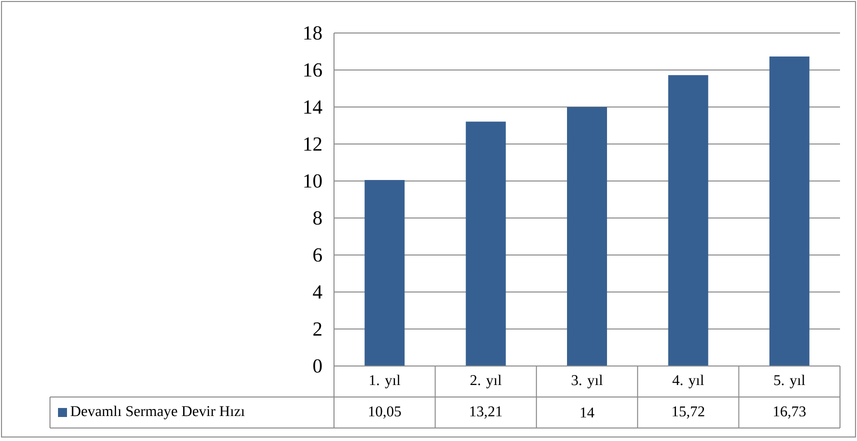 The image size is (857, 441). I want to click on y-tick-label: 8, so click(317, 218).